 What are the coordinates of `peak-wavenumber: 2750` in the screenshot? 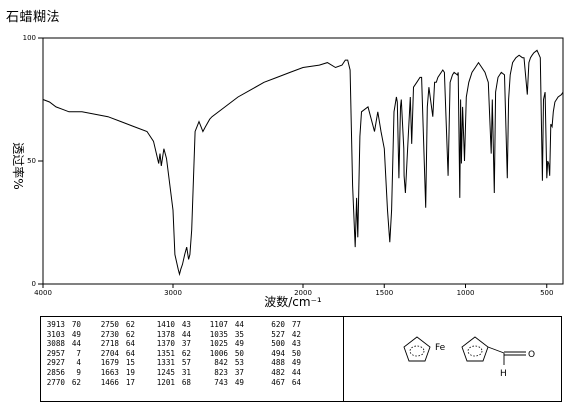 It's located at (109, 324).